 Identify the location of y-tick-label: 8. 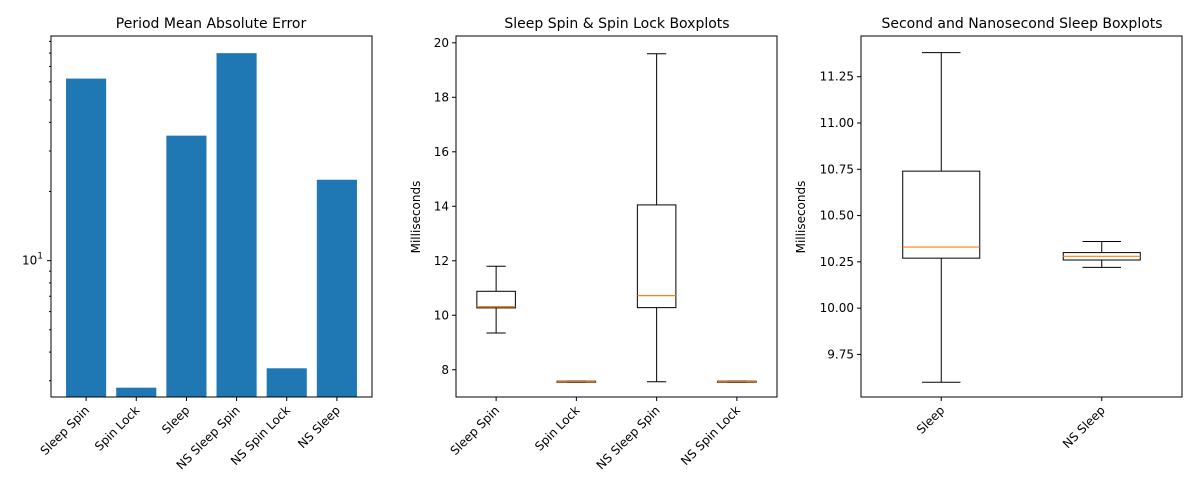
(445, 370).